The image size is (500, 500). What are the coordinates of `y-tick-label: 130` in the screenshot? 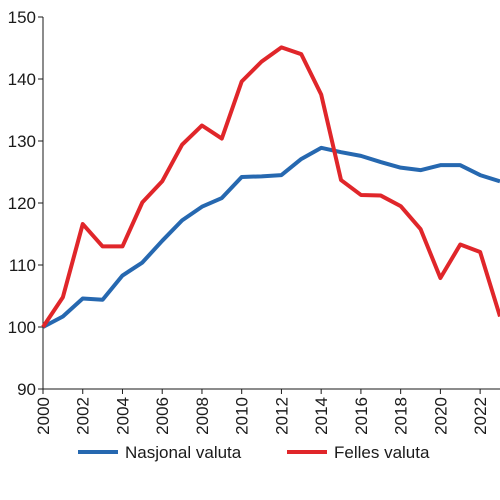 It's located at (22, 141).